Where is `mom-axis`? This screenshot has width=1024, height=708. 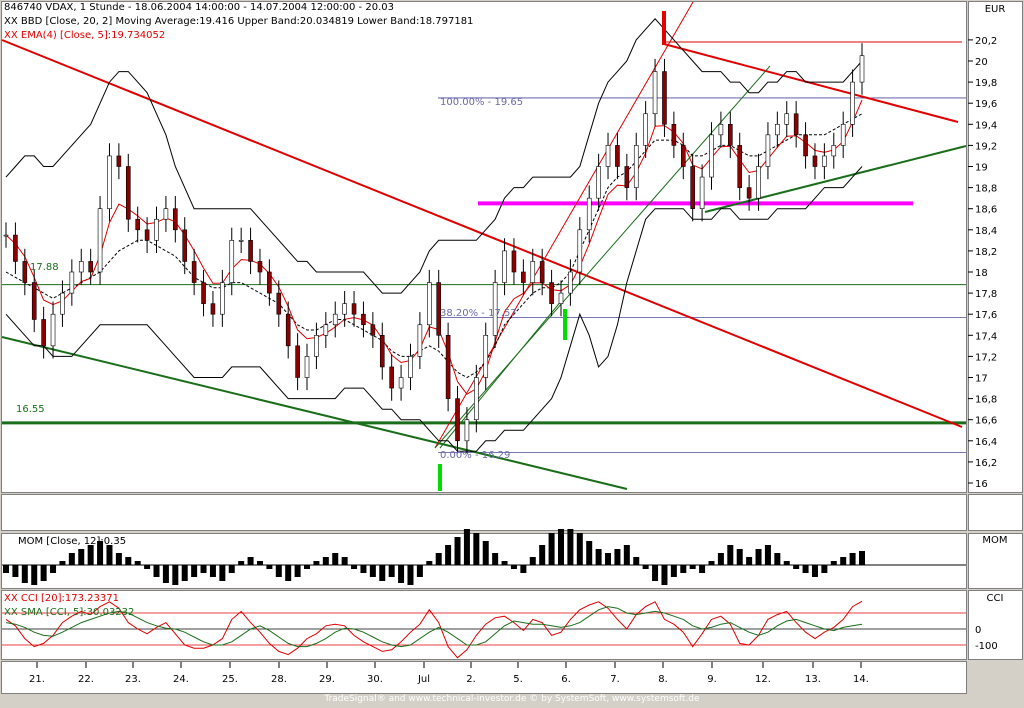 mom-axis is located at coordinates (995, 561).